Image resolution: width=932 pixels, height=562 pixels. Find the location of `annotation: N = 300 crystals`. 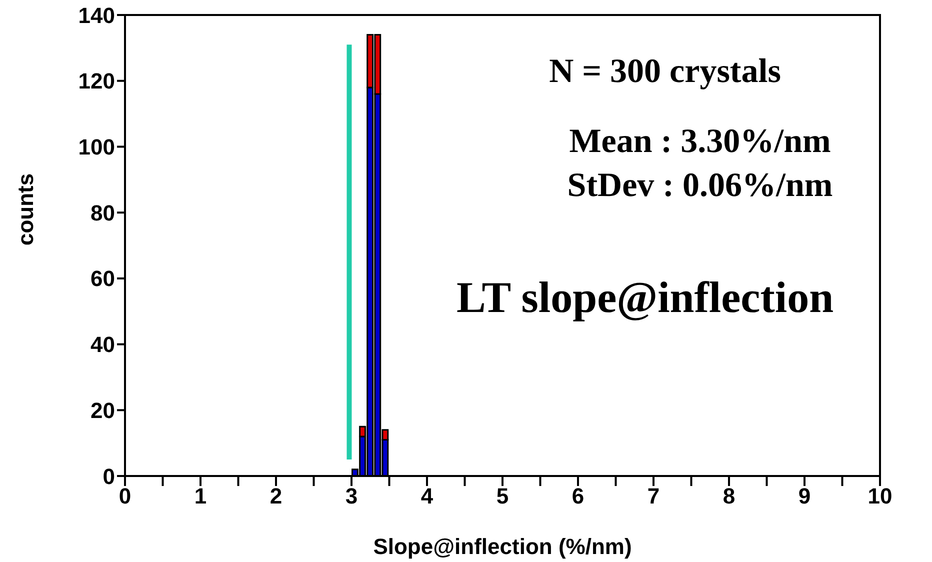

annotation: N = 300 crystals is located at coordinates (665, 71).